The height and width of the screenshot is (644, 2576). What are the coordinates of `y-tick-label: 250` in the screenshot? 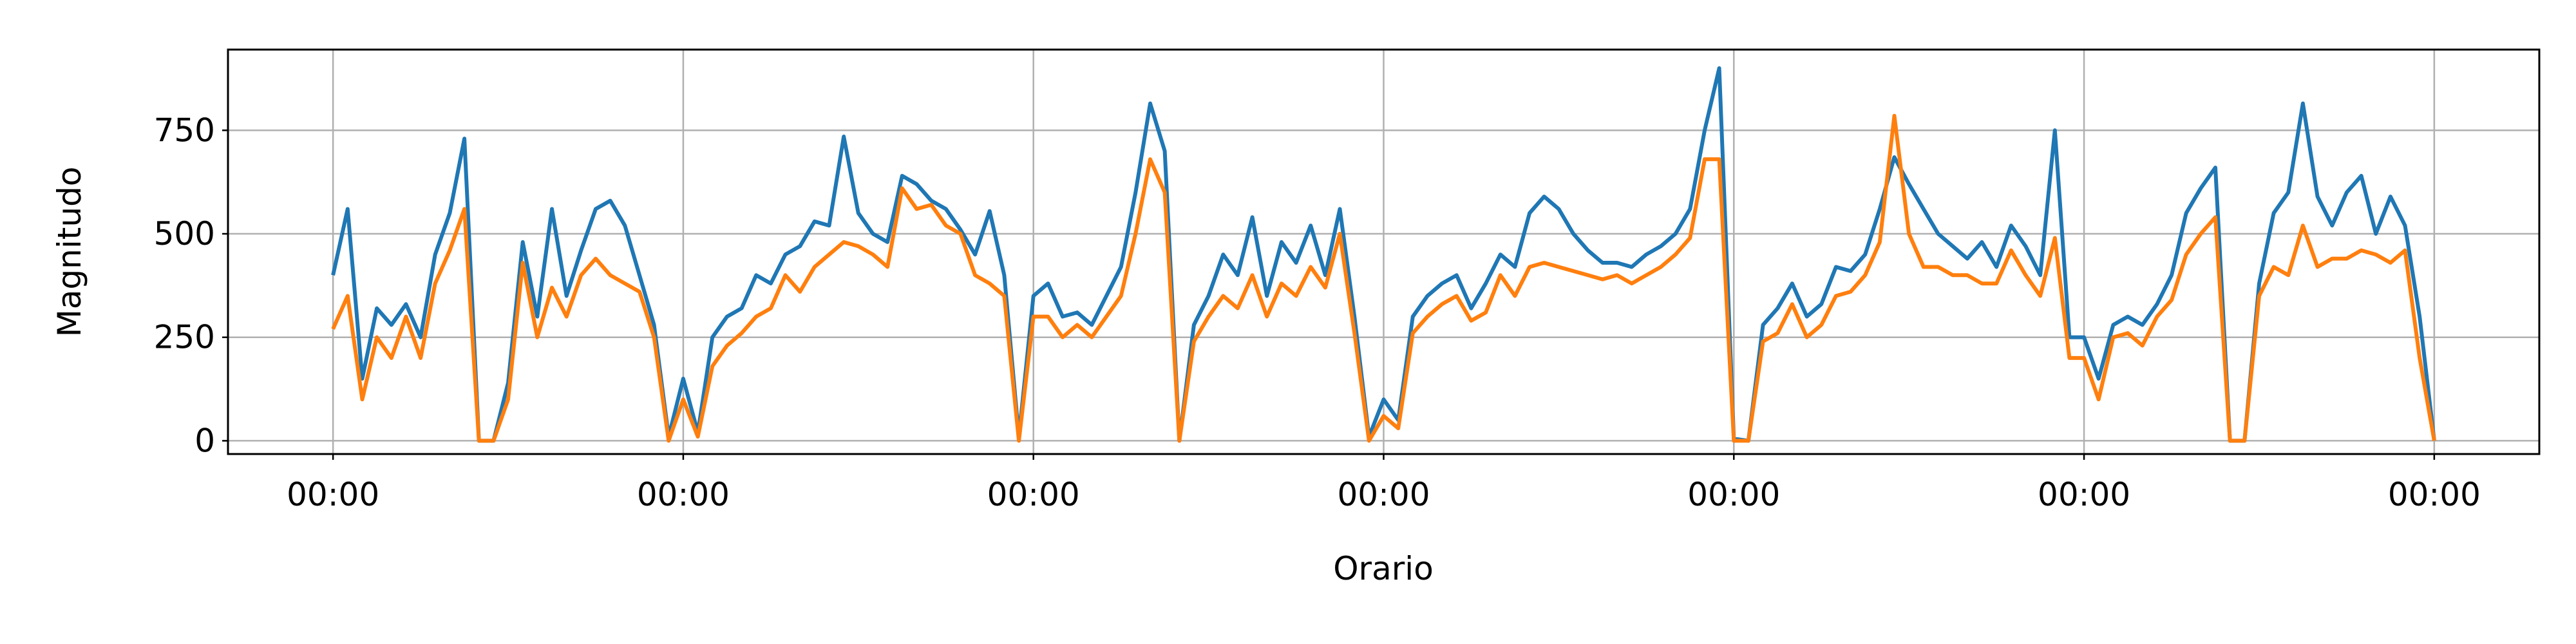 It's located at (184, 337).